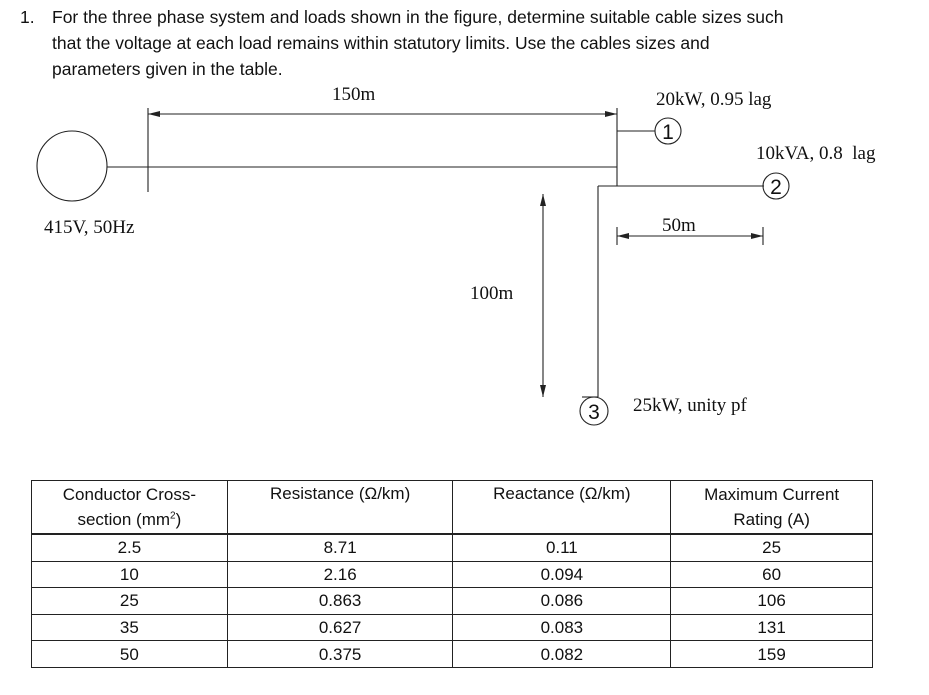  I want to click on table-row: 25 0.863 0.086 106, so click(452, 601).